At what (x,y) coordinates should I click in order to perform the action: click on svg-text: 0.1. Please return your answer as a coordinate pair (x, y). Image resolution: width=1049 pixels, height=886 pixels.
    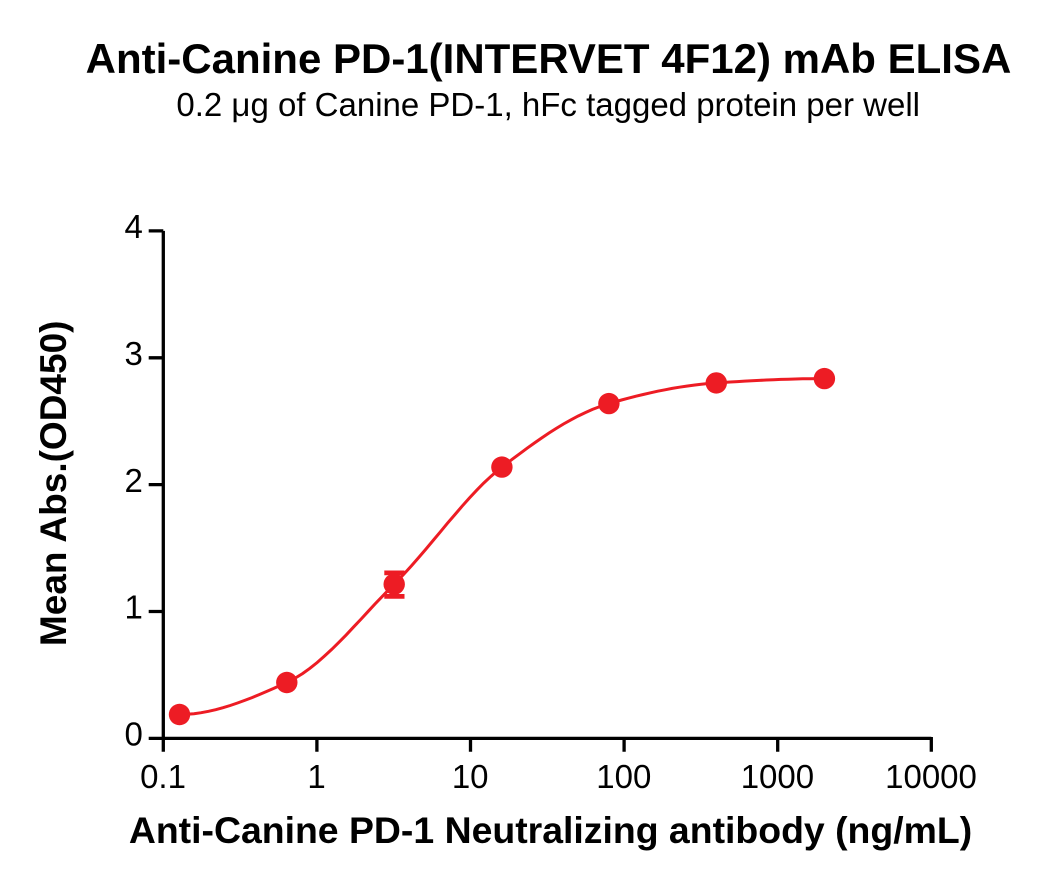
    Looking at the image, I should click on (163, 776).